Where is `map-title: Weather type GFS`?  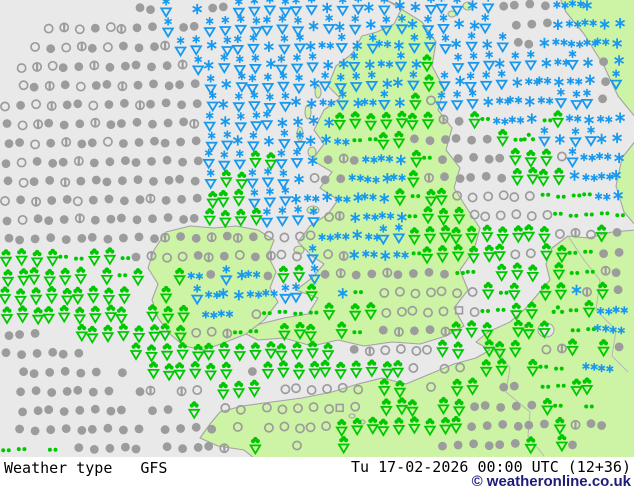 map-title: Weather type GFS is located at coordinates (85, 468).